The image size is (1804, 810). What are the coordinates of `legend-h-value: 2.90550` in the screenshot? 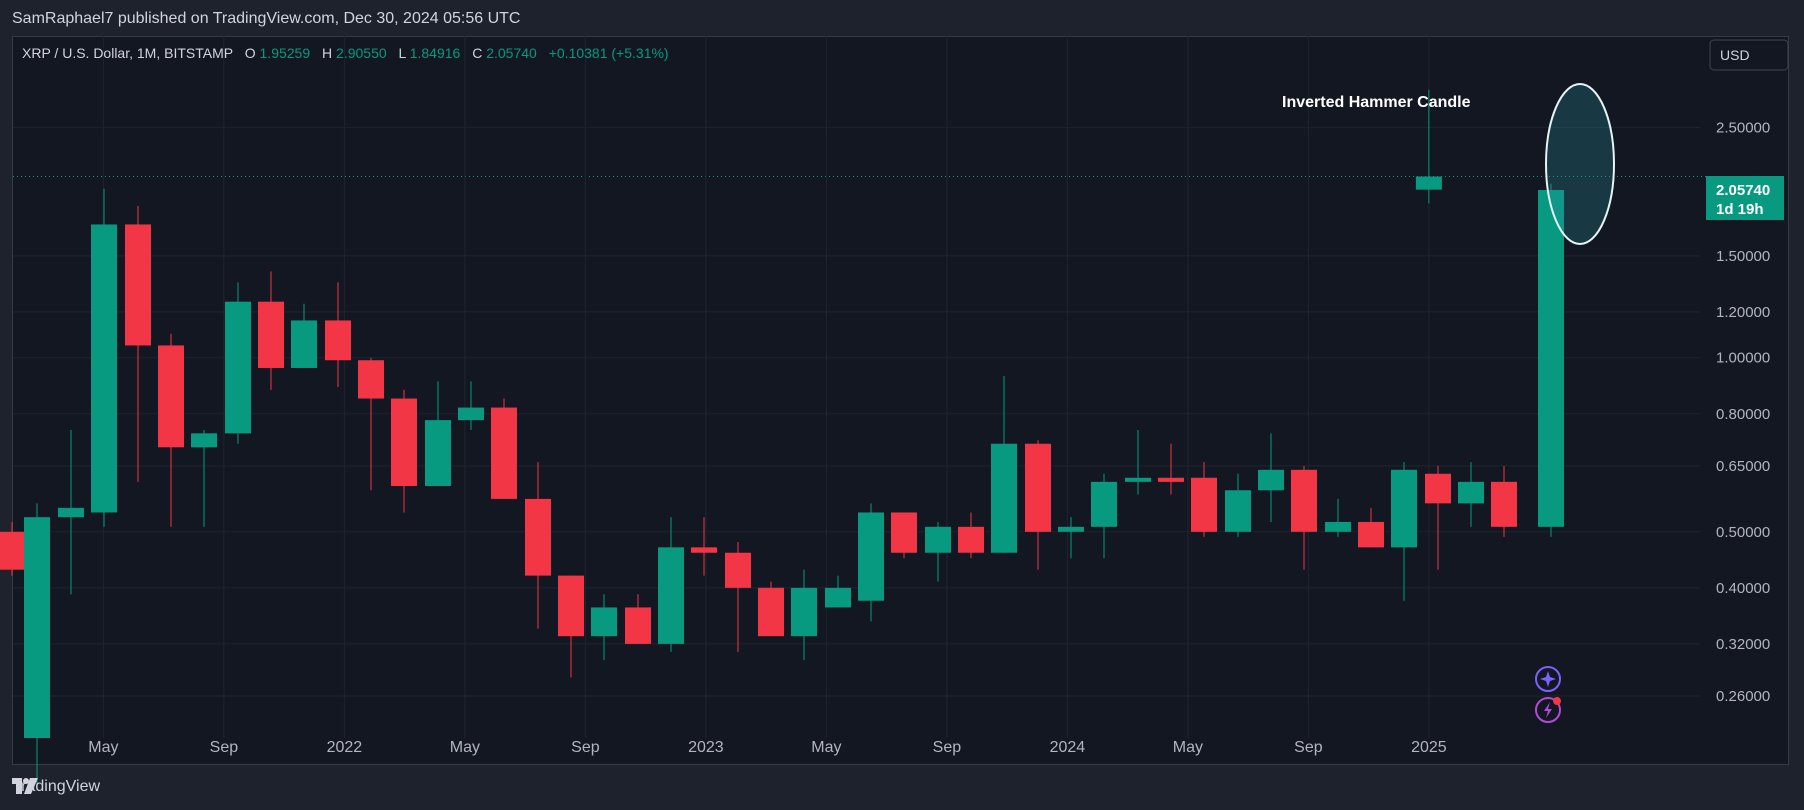 It's located at (361, 53).